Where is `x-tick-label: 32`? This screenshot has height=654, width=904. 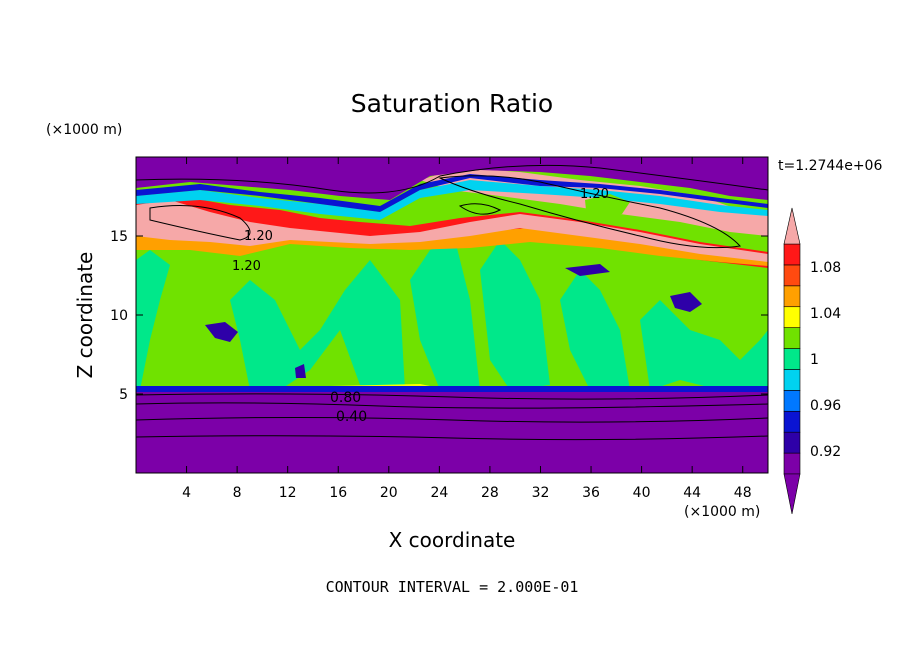 x-tick-label: 32 is located at coordinates (541, 493).